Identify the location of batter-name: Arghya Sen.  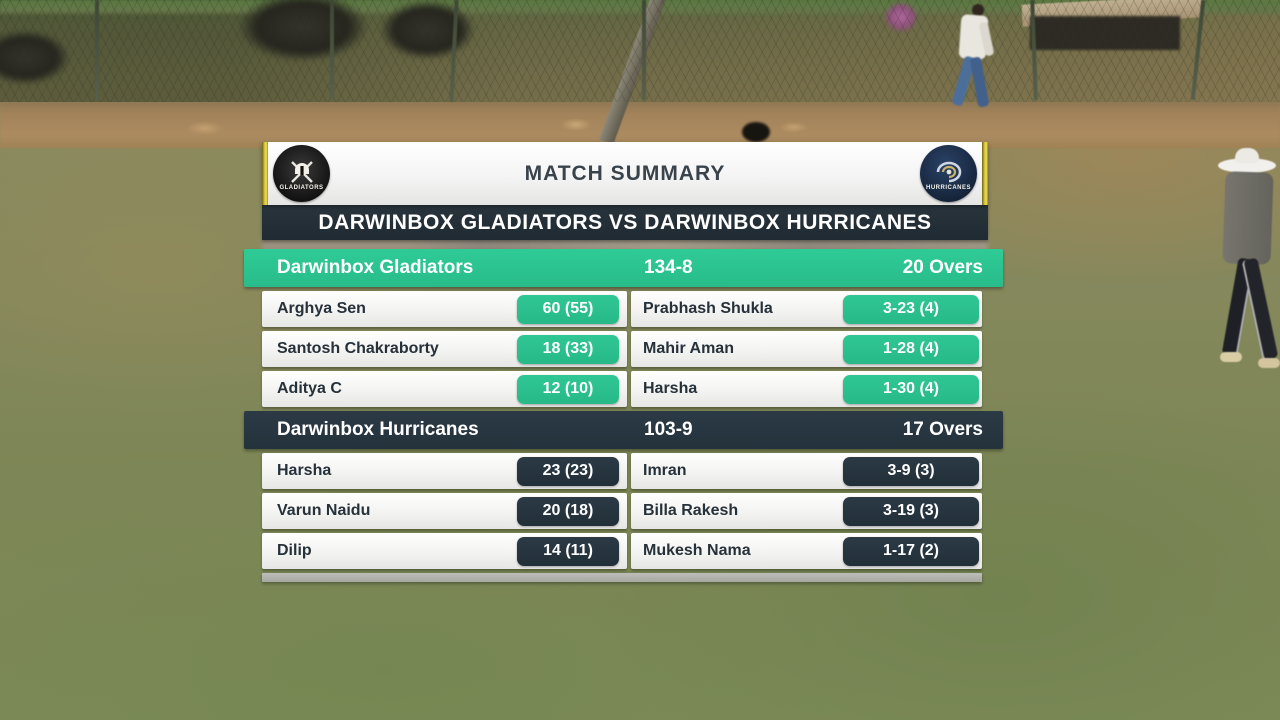
(321, 308).